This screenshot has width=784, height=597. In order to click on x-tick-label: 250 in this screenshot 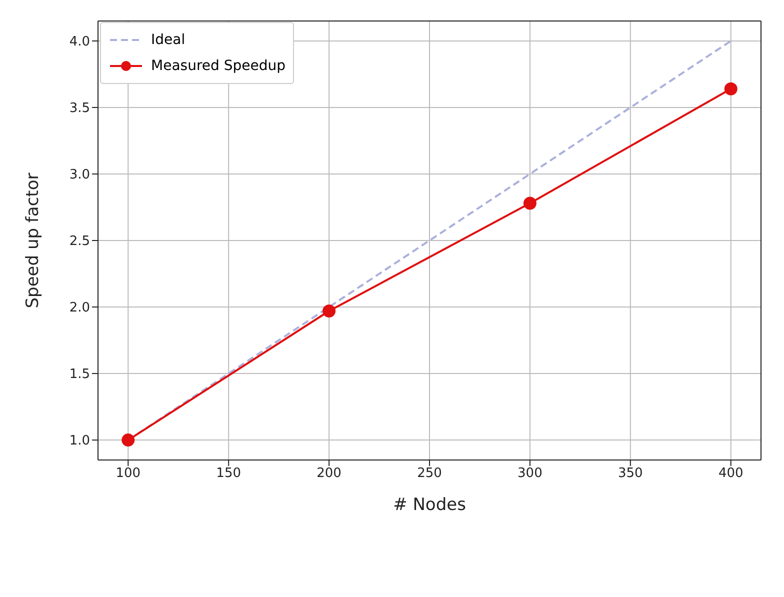, I will do `click(429, 474)`.